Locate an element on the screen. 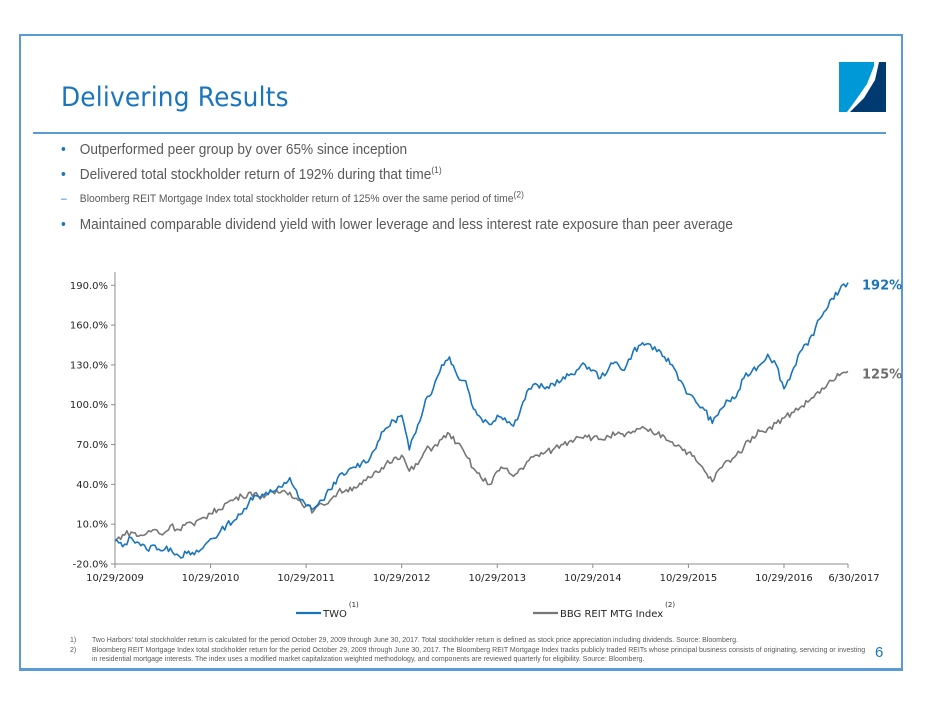  end-label-two: 192% is located at coordinates (882, 286).